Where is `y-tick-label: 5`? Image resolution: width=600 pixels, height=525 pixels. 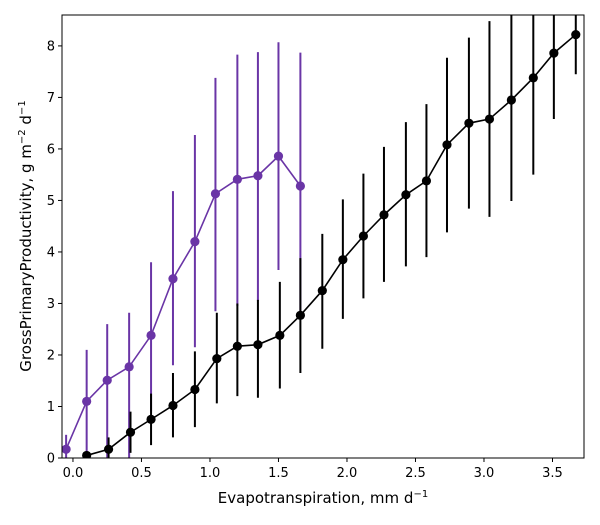 y-tick-label: 5 is located at coordinates (51, 201).